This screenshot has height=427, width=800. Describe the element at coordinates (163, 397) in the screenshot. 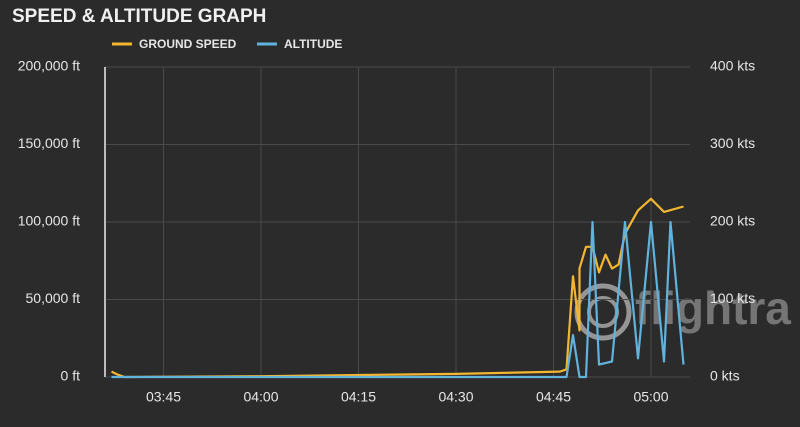

I see `x-tick-label: 03:45` at that location.